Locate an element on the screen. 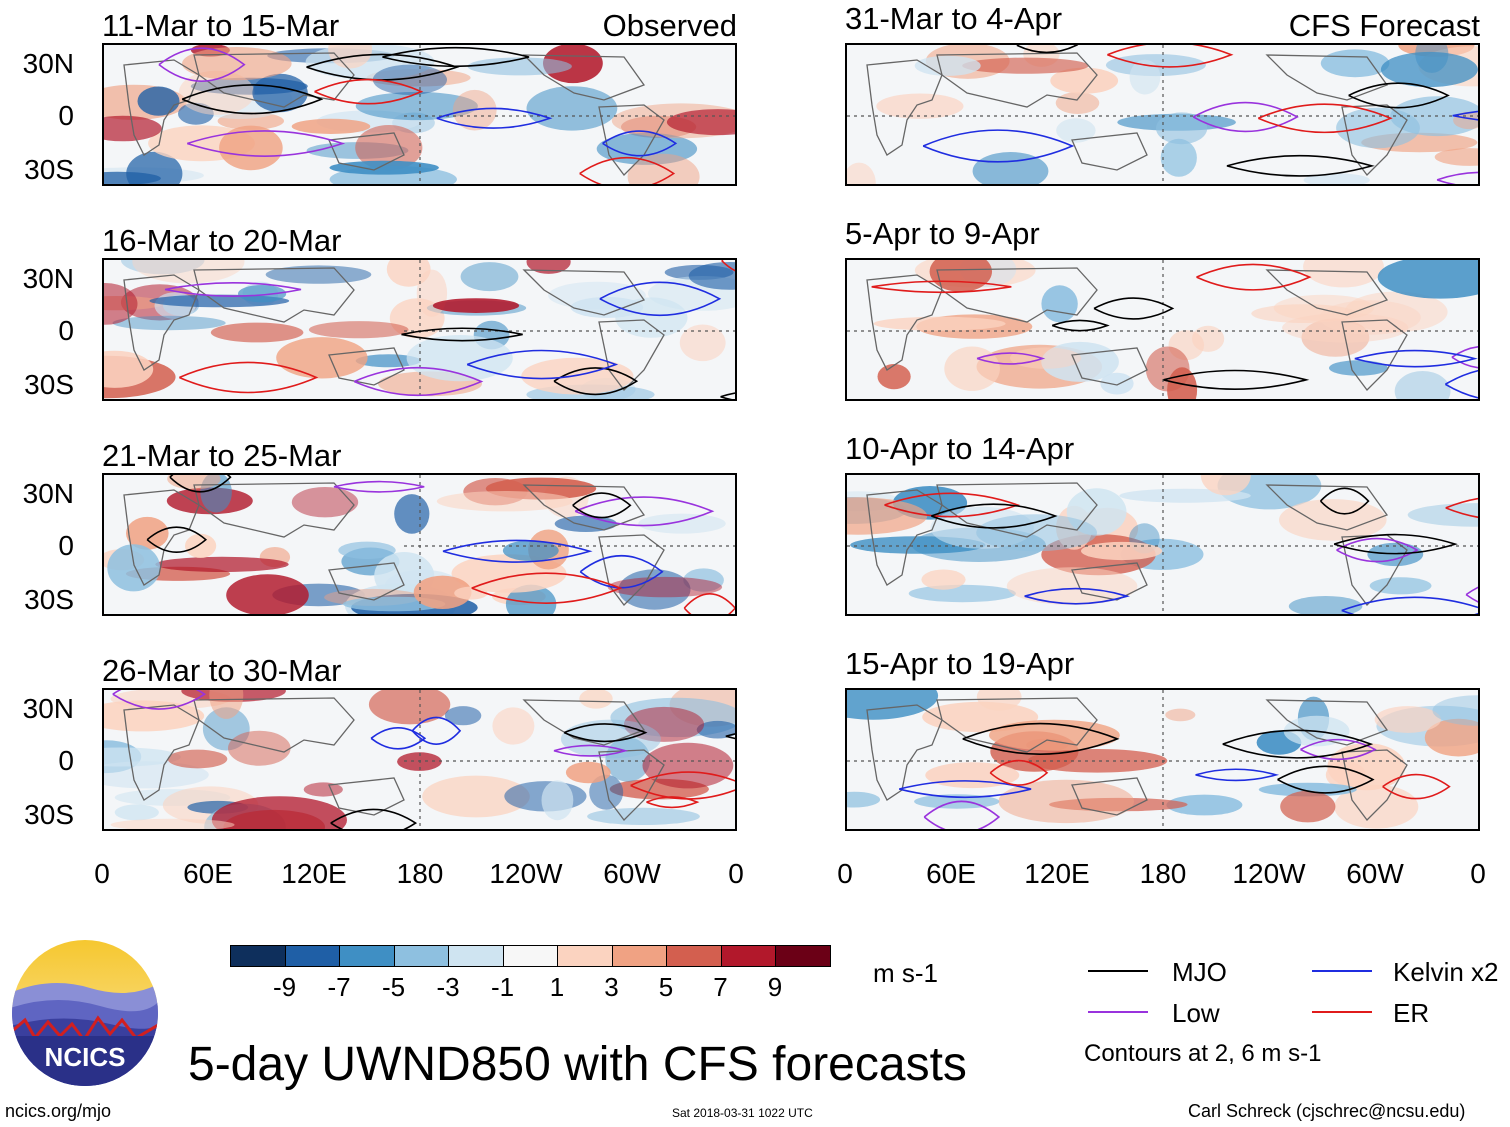 The height and width of the screenshot is (1127, 1510). legend-label-mjo: MJO is located at coordinates (1199, 972).